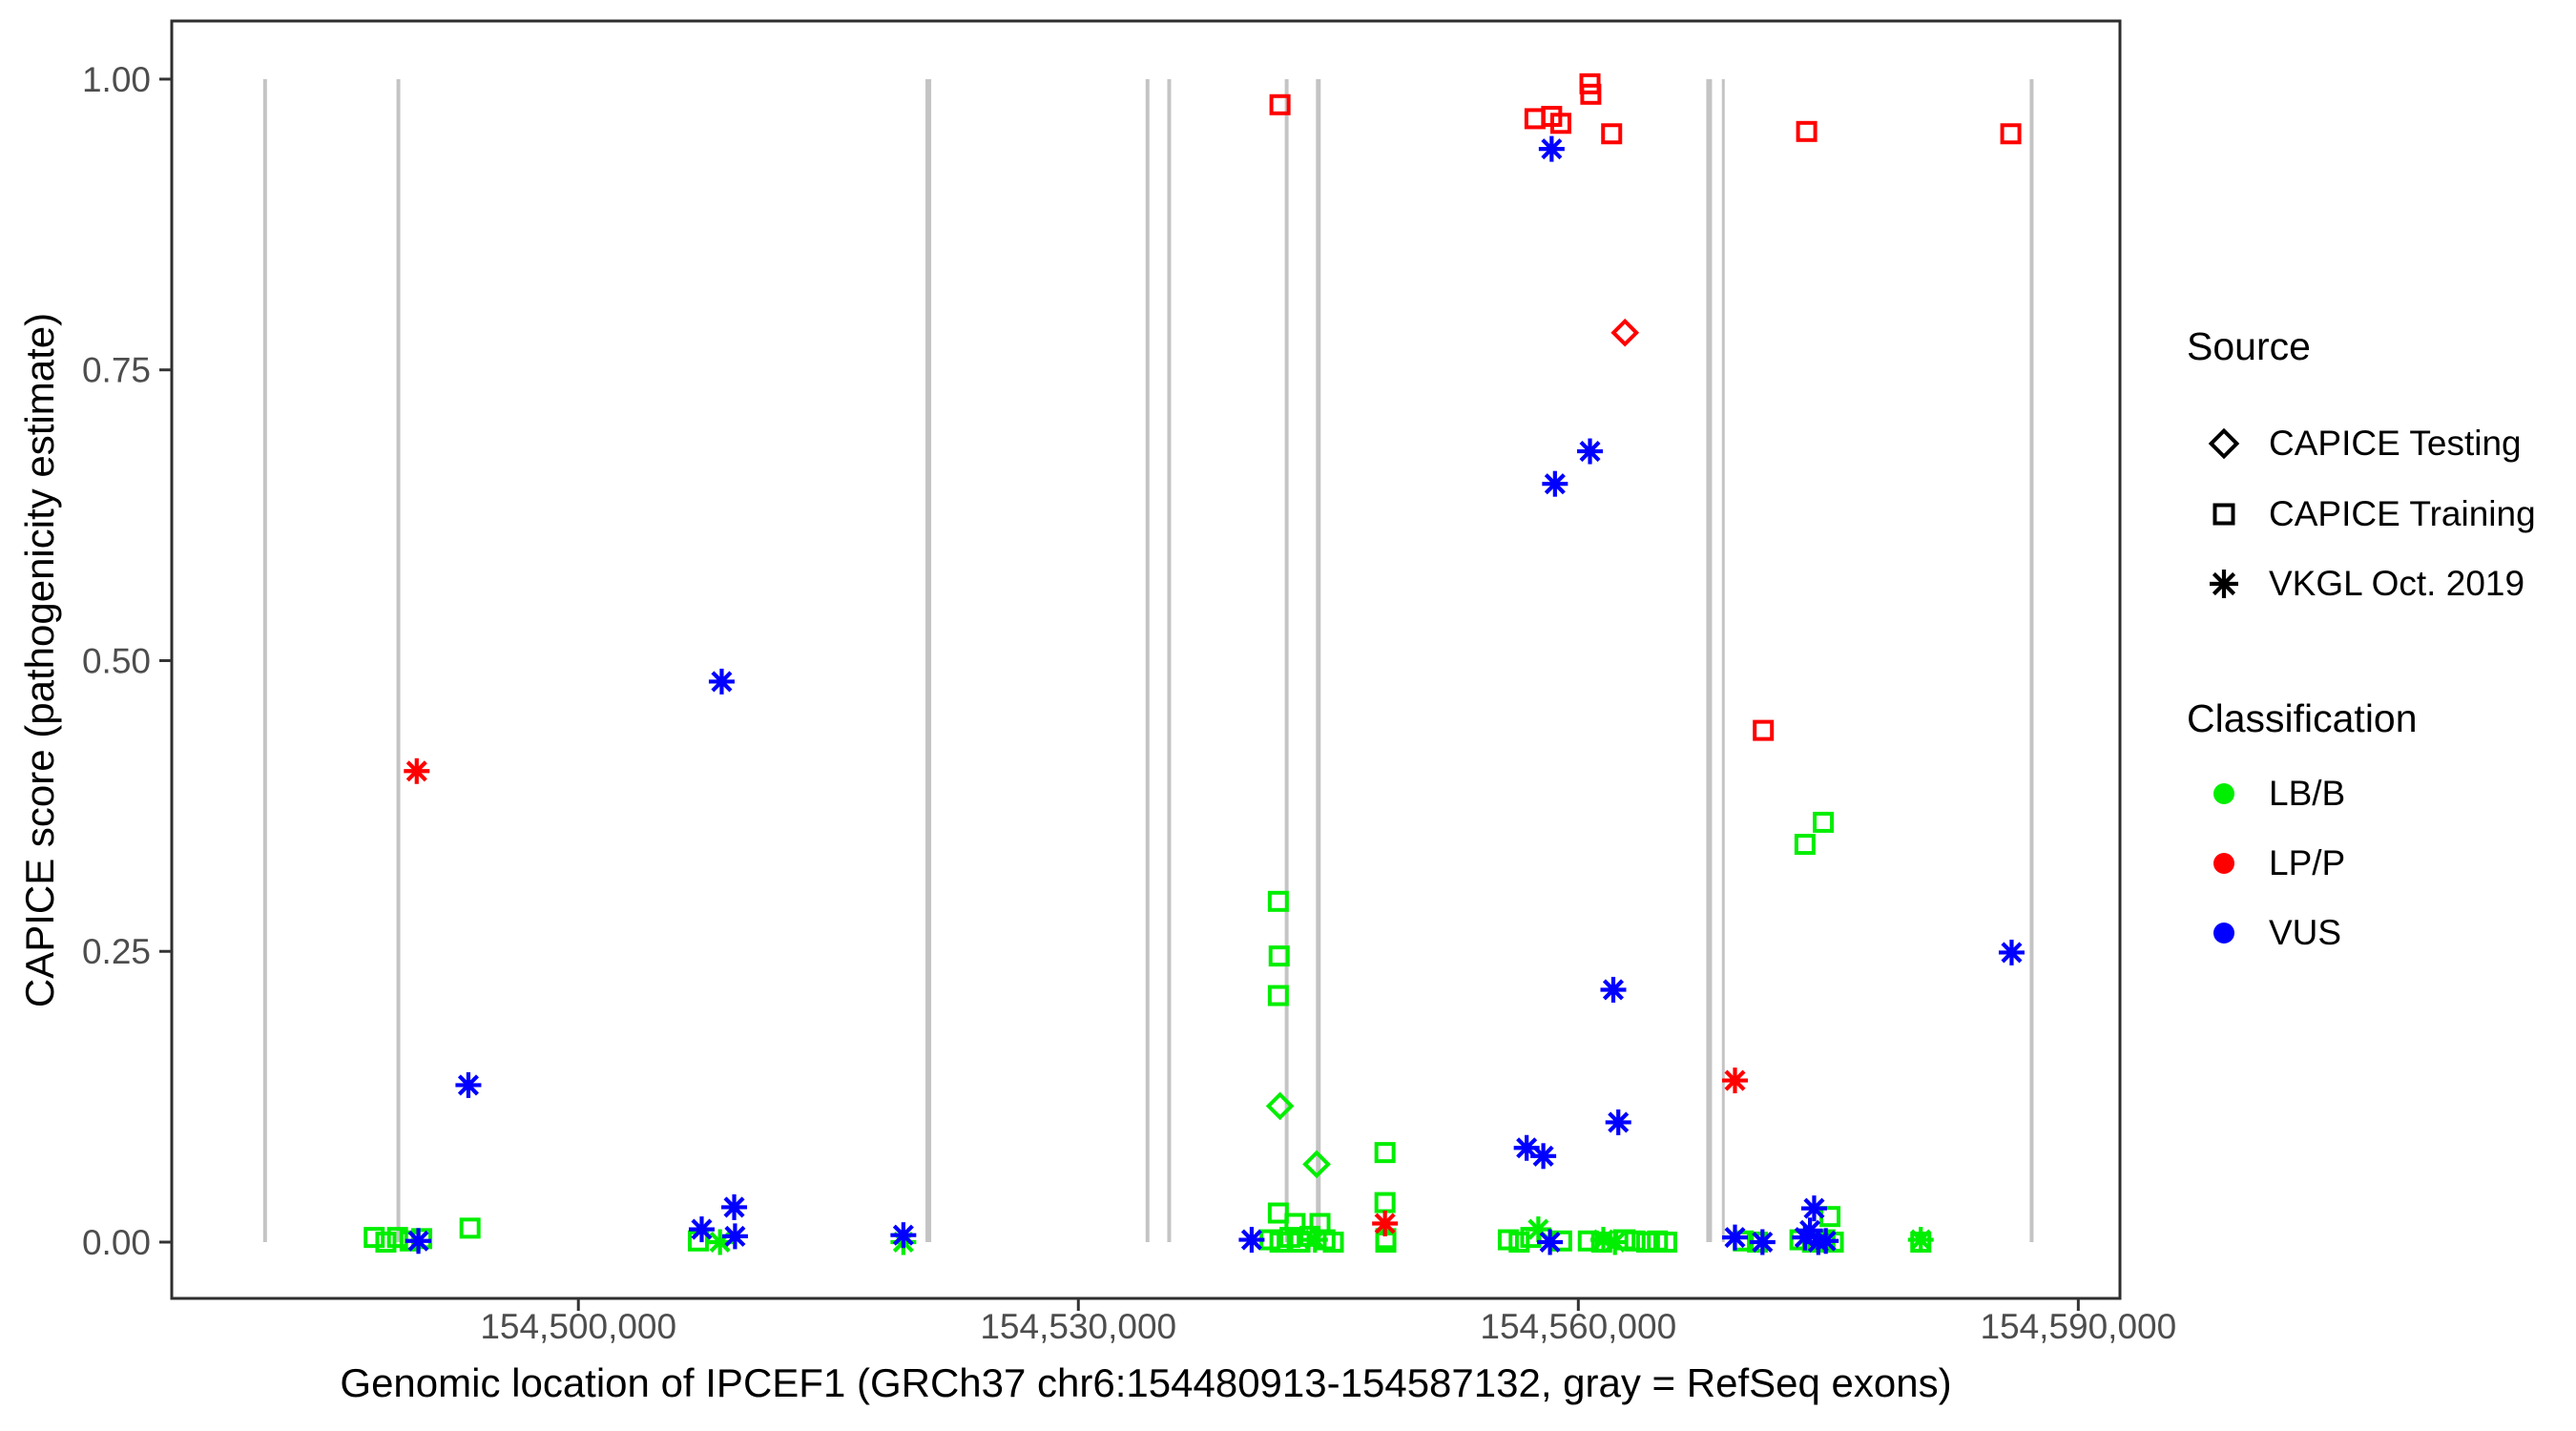  What do you see at coordinates (1645, 407) in the screenshot?
I see `series-capice-training-lp-p` at bounding box center [1645, 407].